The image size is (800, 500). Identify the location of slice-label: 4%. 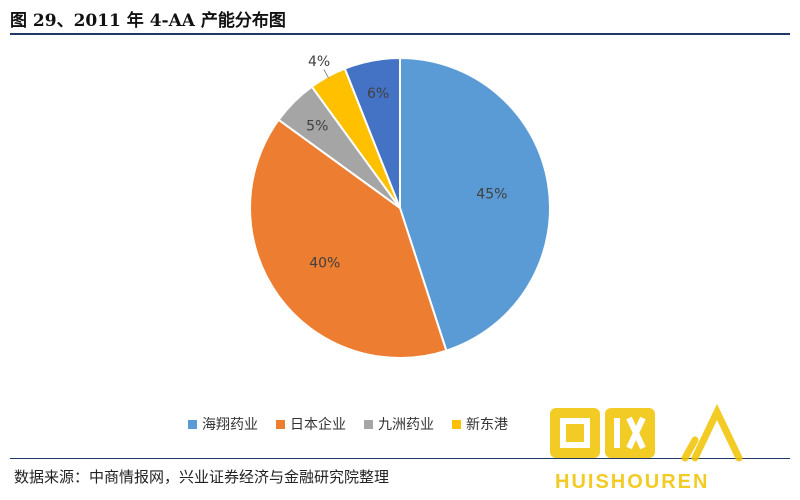
(319, 62).